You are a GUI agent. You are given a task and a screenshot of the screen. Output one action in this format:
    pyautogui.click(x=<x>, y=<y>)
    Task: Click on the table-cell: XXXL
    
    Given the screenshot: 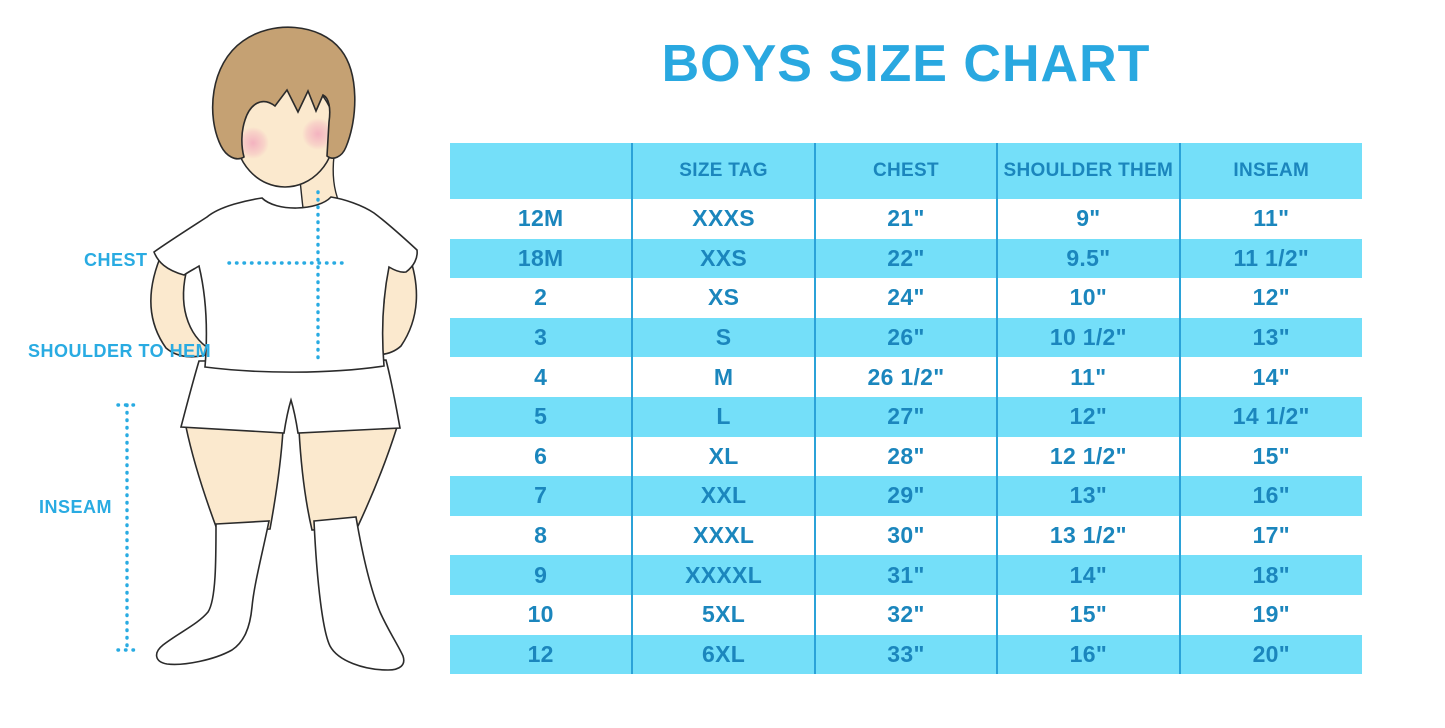 What is the action you would take?
    pyautogui.click(x=723, y=535)
    